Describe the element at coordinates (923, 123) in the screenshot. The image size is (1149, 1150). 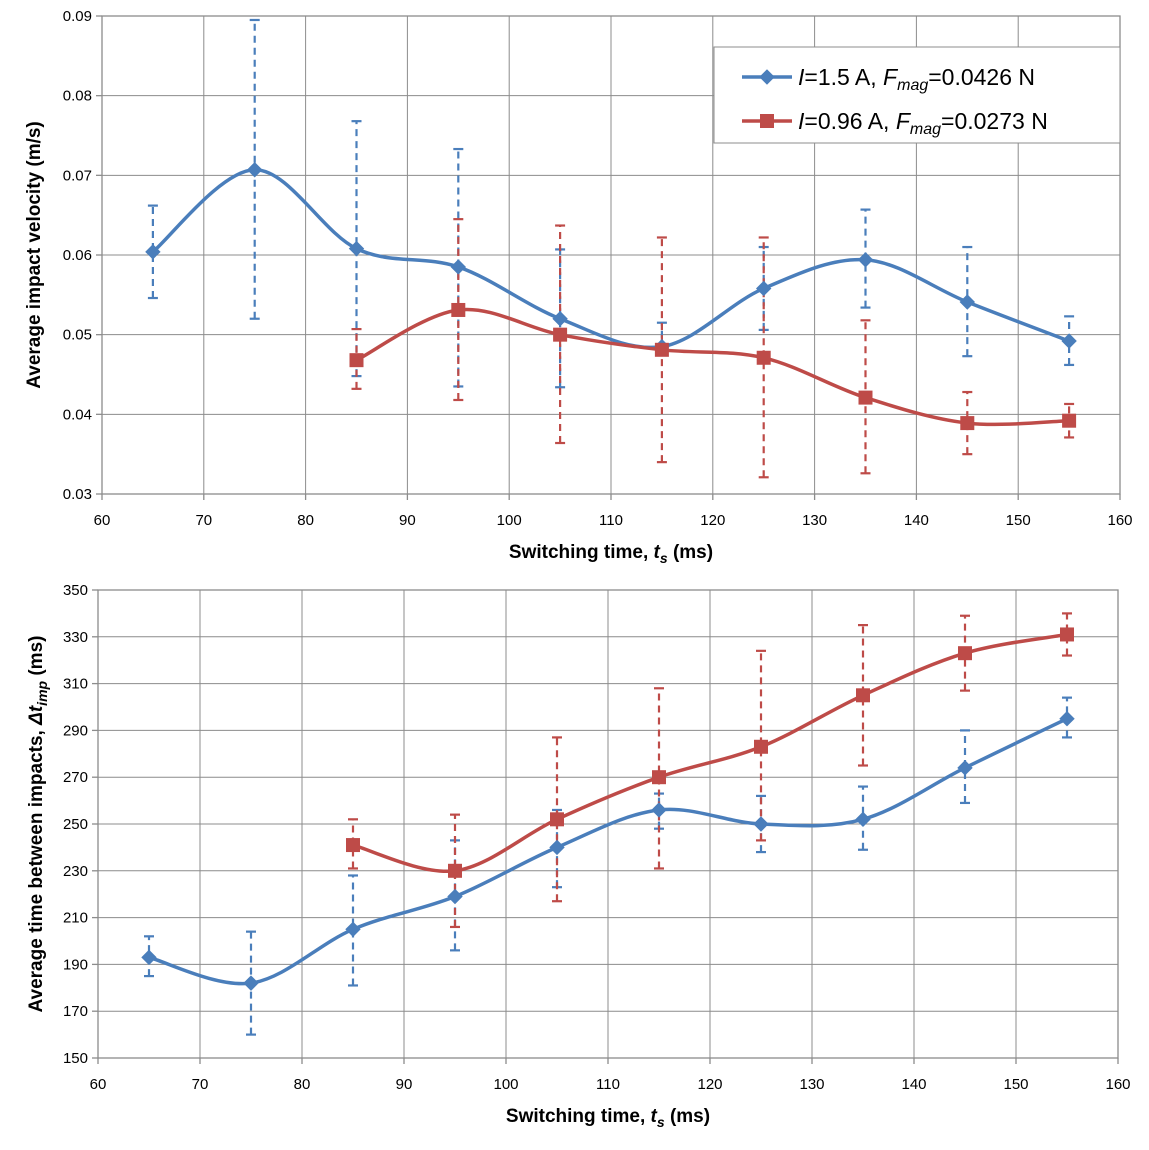
I see `legend-label: I=0.96 A, Fmag=0.0273 N` at that location.